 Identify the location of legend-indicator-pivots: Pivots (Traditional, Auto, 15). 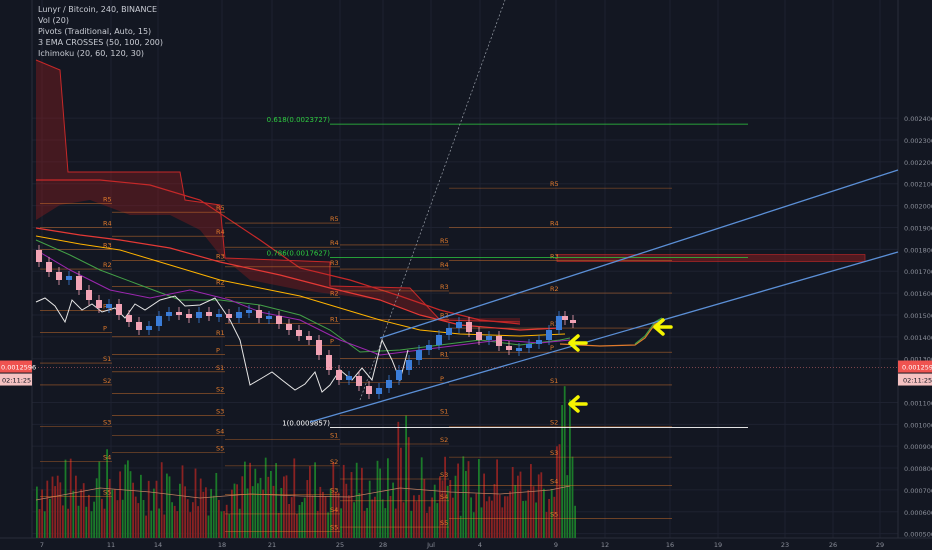
(95, 31).